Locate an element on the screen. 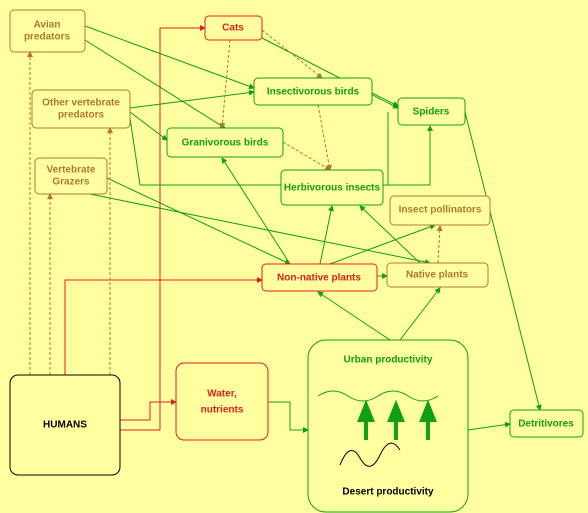 The width and height of the screenshot is (588, 513). productivity-icons is located at coordinates (378, 428).